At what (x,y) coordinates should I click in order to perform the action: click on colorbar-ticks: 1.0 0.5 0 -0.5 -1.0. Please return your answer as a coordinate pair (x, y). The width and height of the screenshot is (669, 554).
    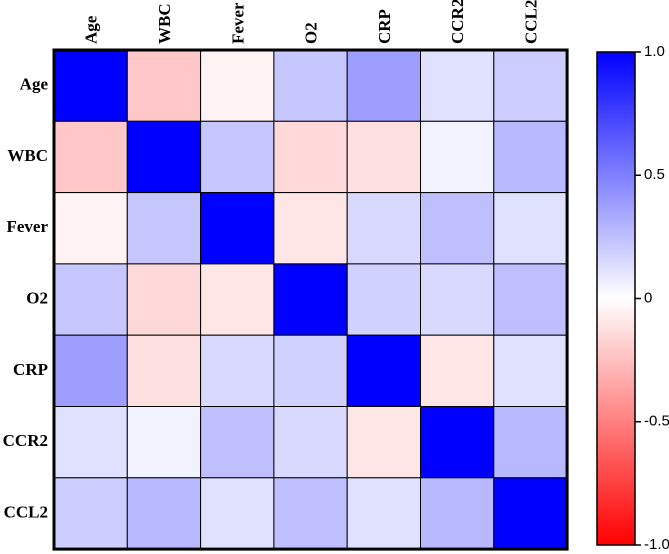
    Looking at the image, I should click on (652, 298).